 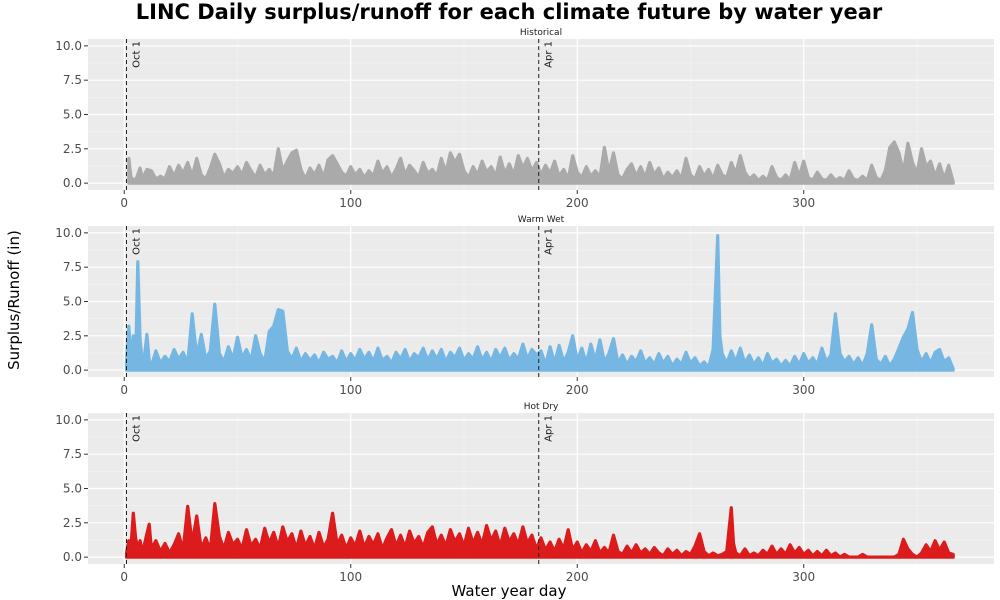 I want to click on panel-strip-label: Hot Dry, so click(x=541, y=407).